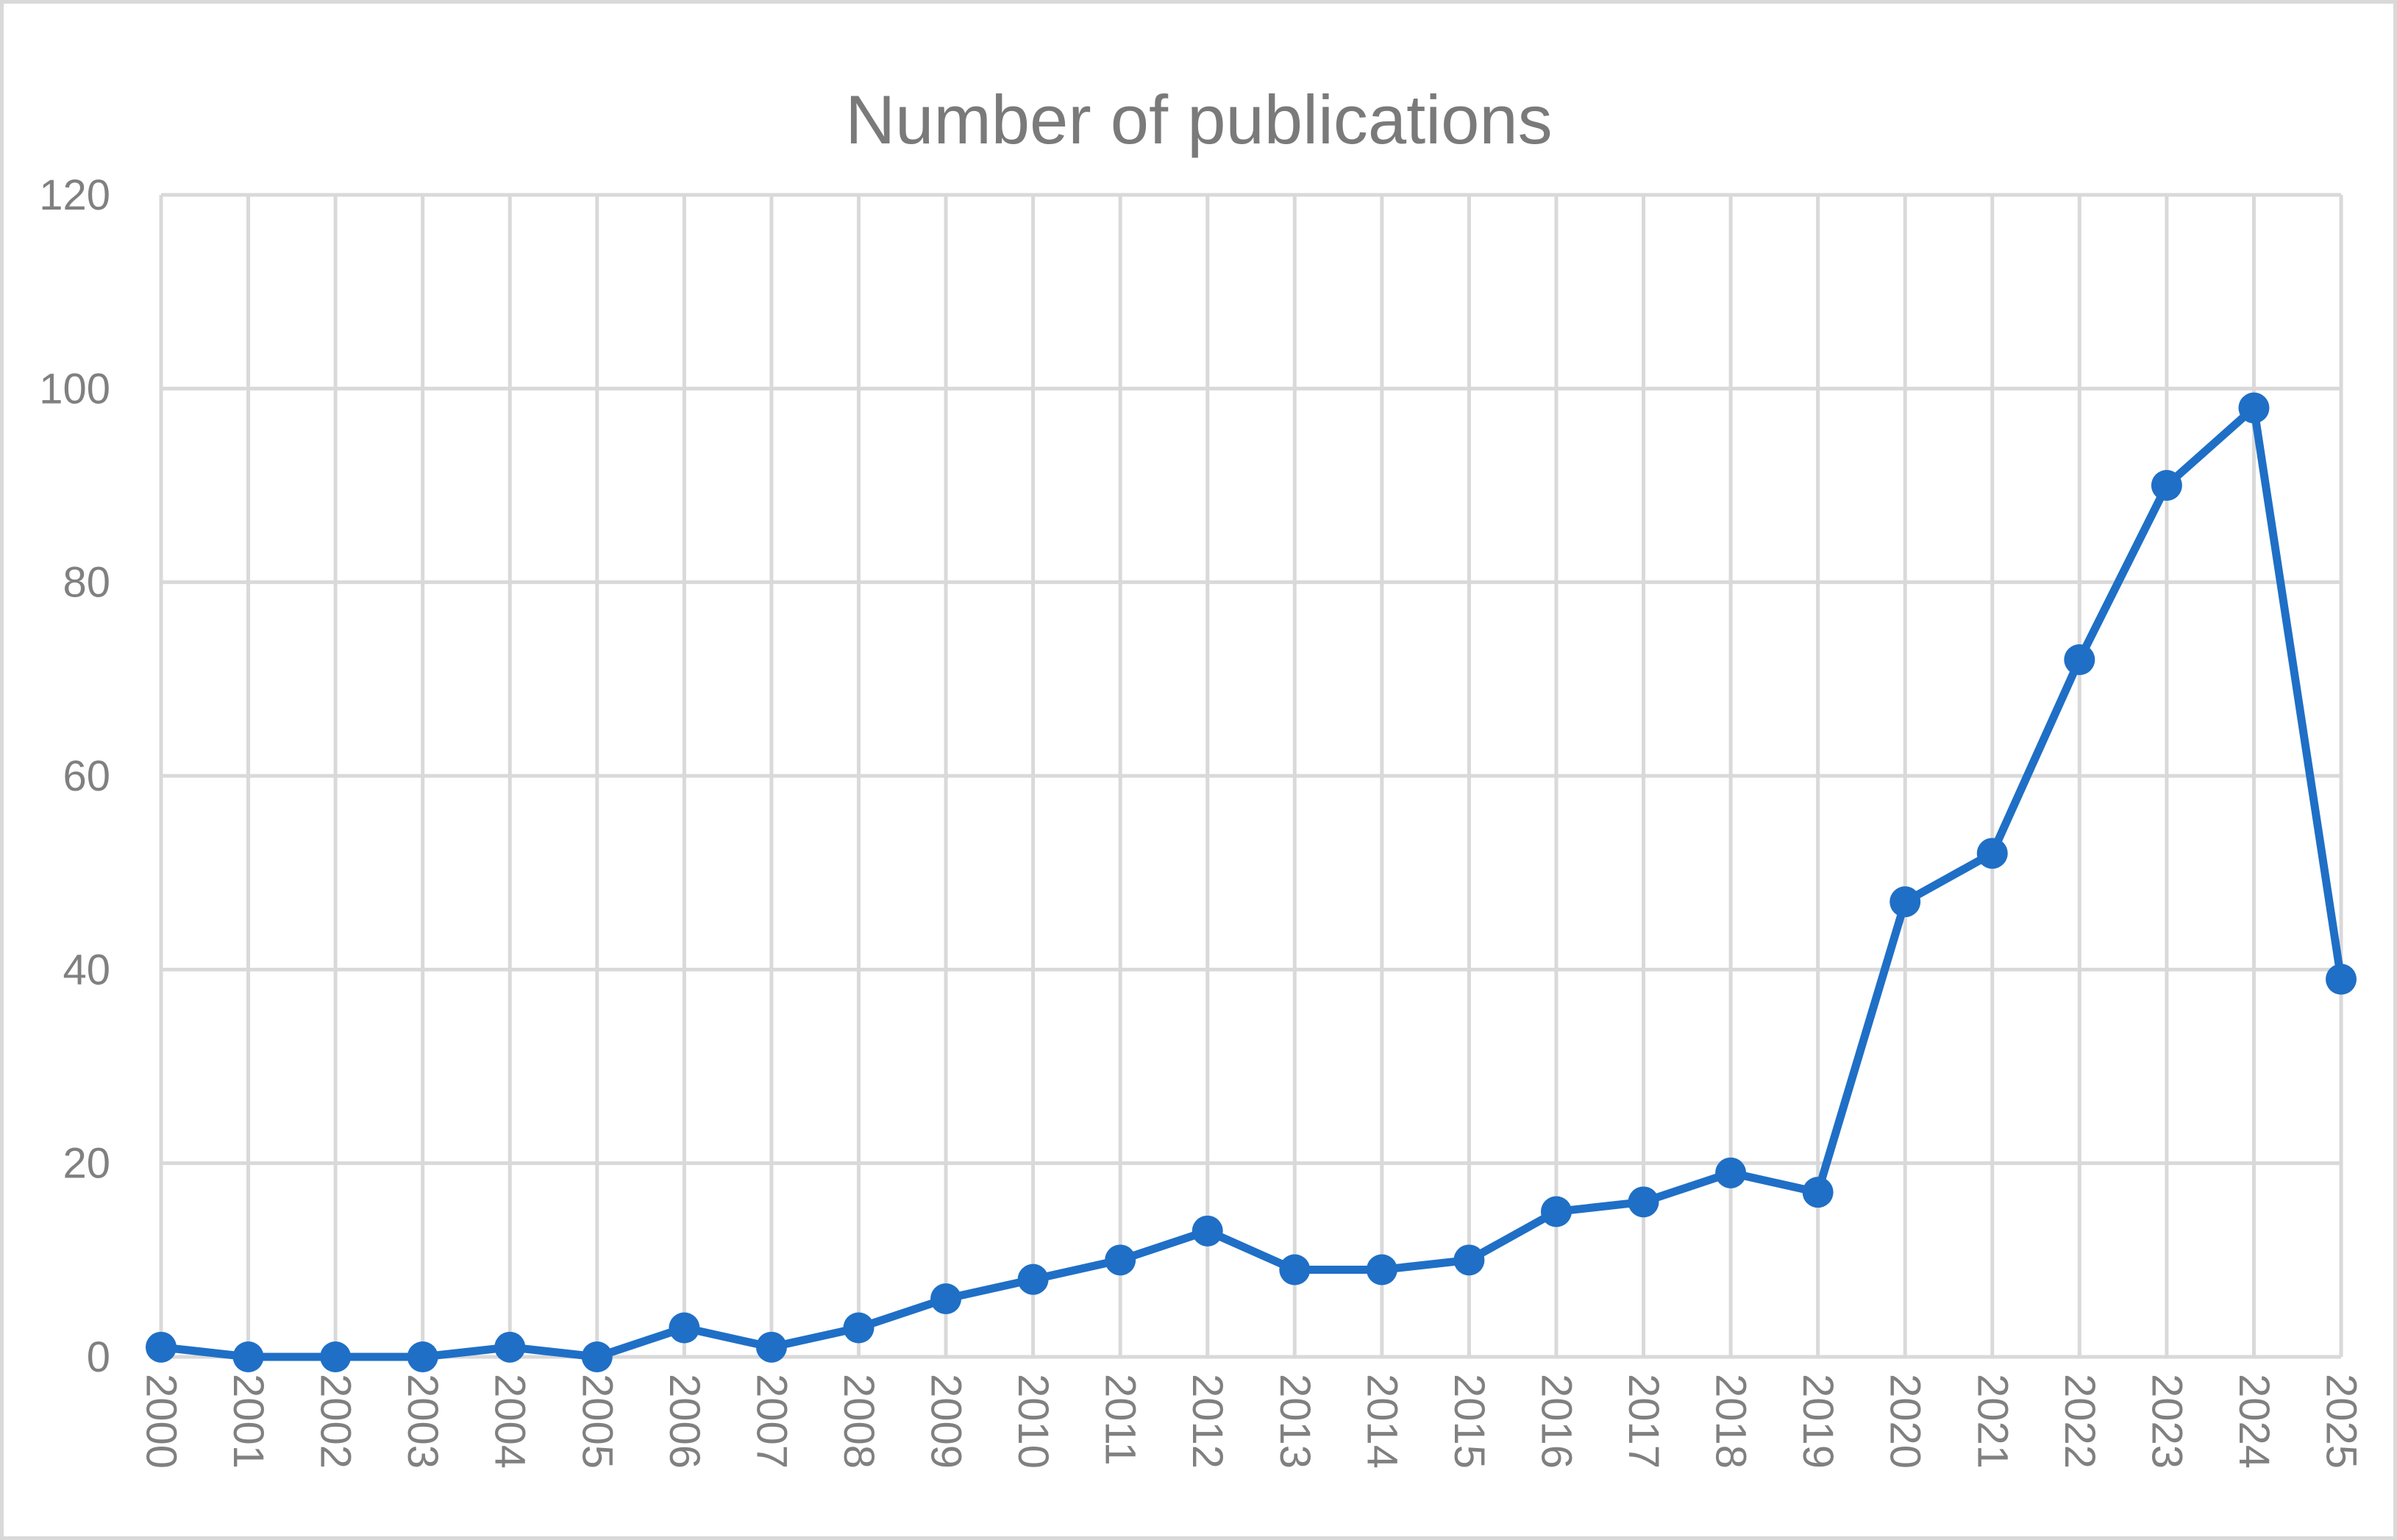 Image resolution: width=2397 pixels, height=1540 pixels. I want to click on x-tick-label: 2003, so click(422, 1421).